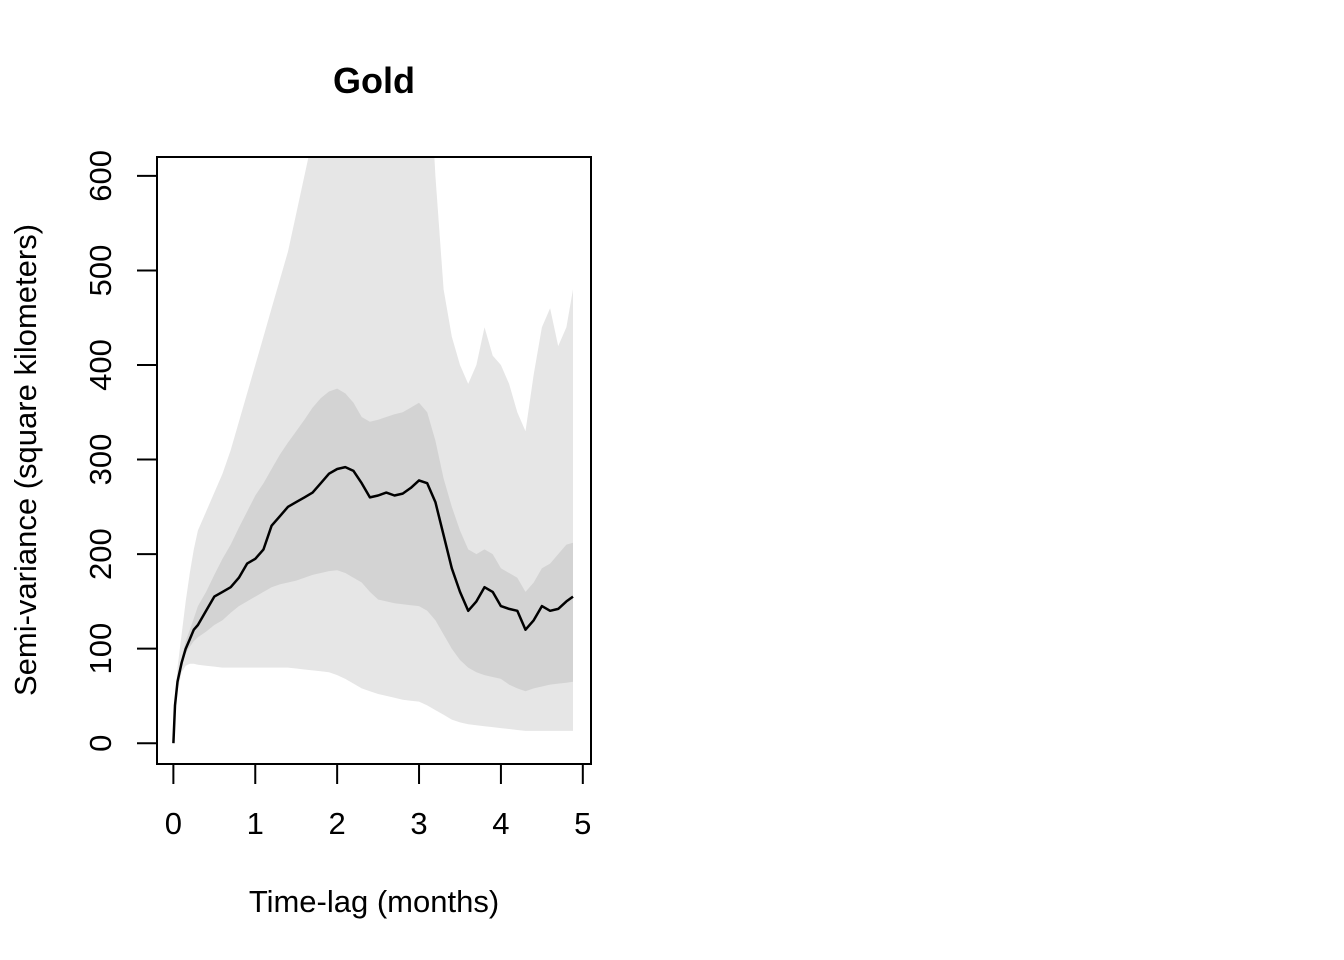 The height and width of the screenshot is (960, 1344). What do you see at coordinates (100, 649) in the screenshot?
I see `y-tick-label: 100` at bounding box center [100, 649].